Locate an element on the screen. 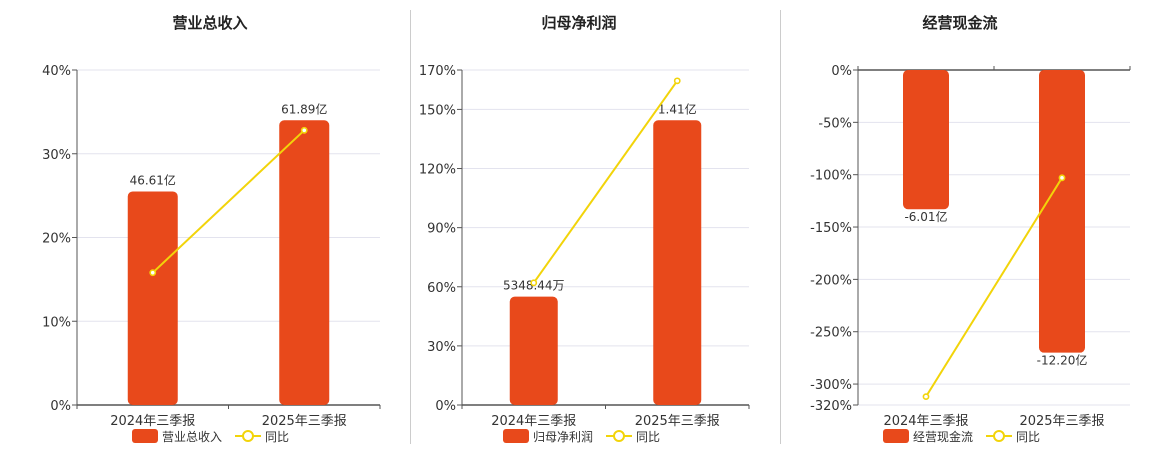 This screenshot has height=450, width=1160. bar-data-label: 46.61亿 is located at coordinates (153, 179).